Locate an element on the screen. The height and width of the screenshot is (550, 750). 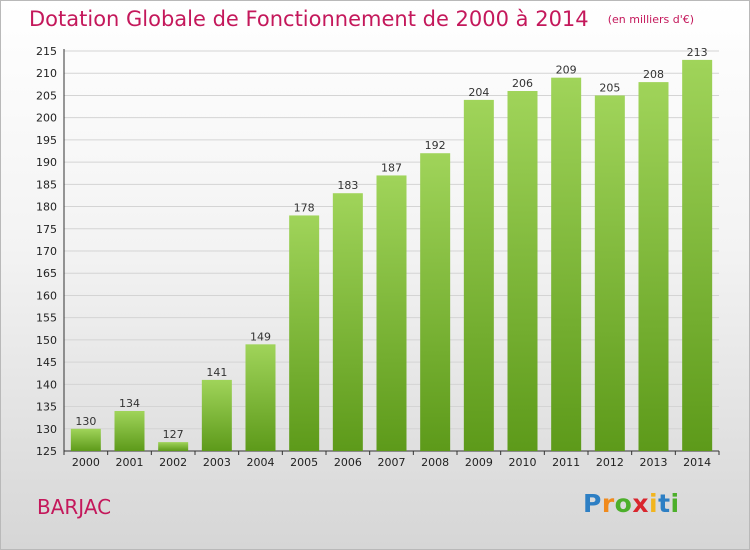
y-tick-label: 185 is located at coordinates (46, 184).